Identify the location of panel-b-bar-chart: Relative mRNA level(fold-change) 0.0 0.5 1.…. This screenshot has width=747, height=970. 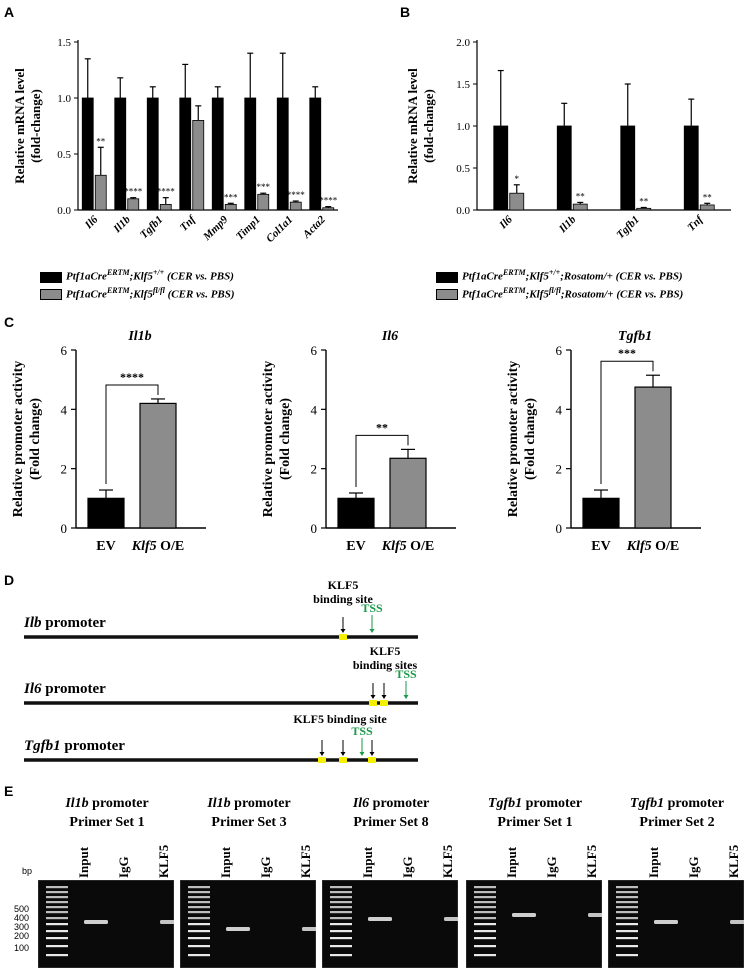
(568, 139).